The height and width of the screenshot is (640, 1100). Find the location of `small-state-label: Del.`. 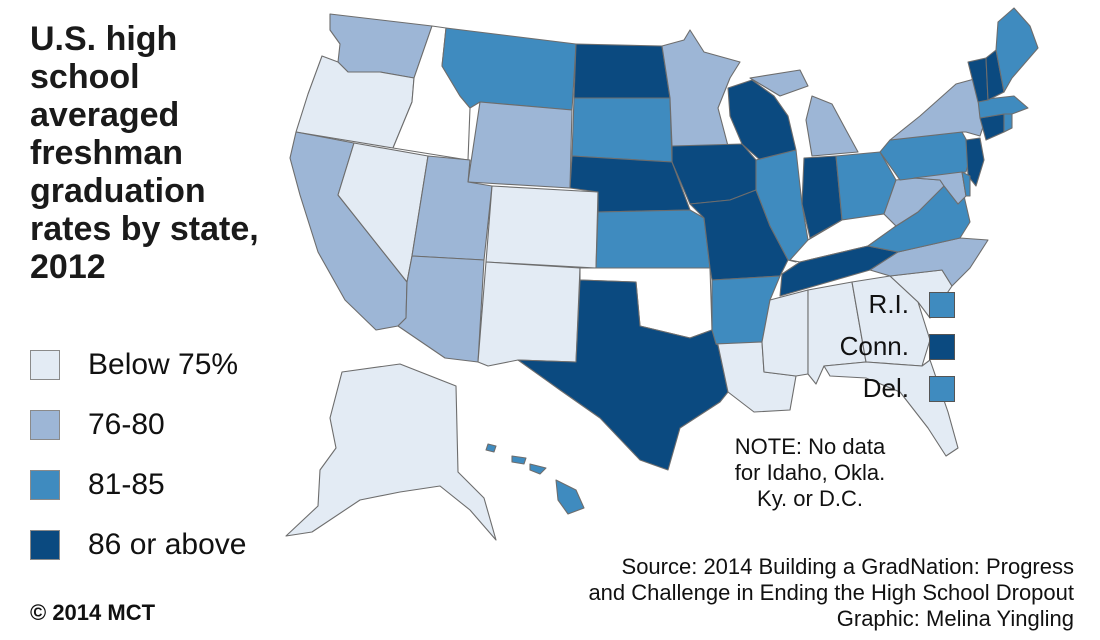

small-state-label: Del. is located at coordinates (885, 388).